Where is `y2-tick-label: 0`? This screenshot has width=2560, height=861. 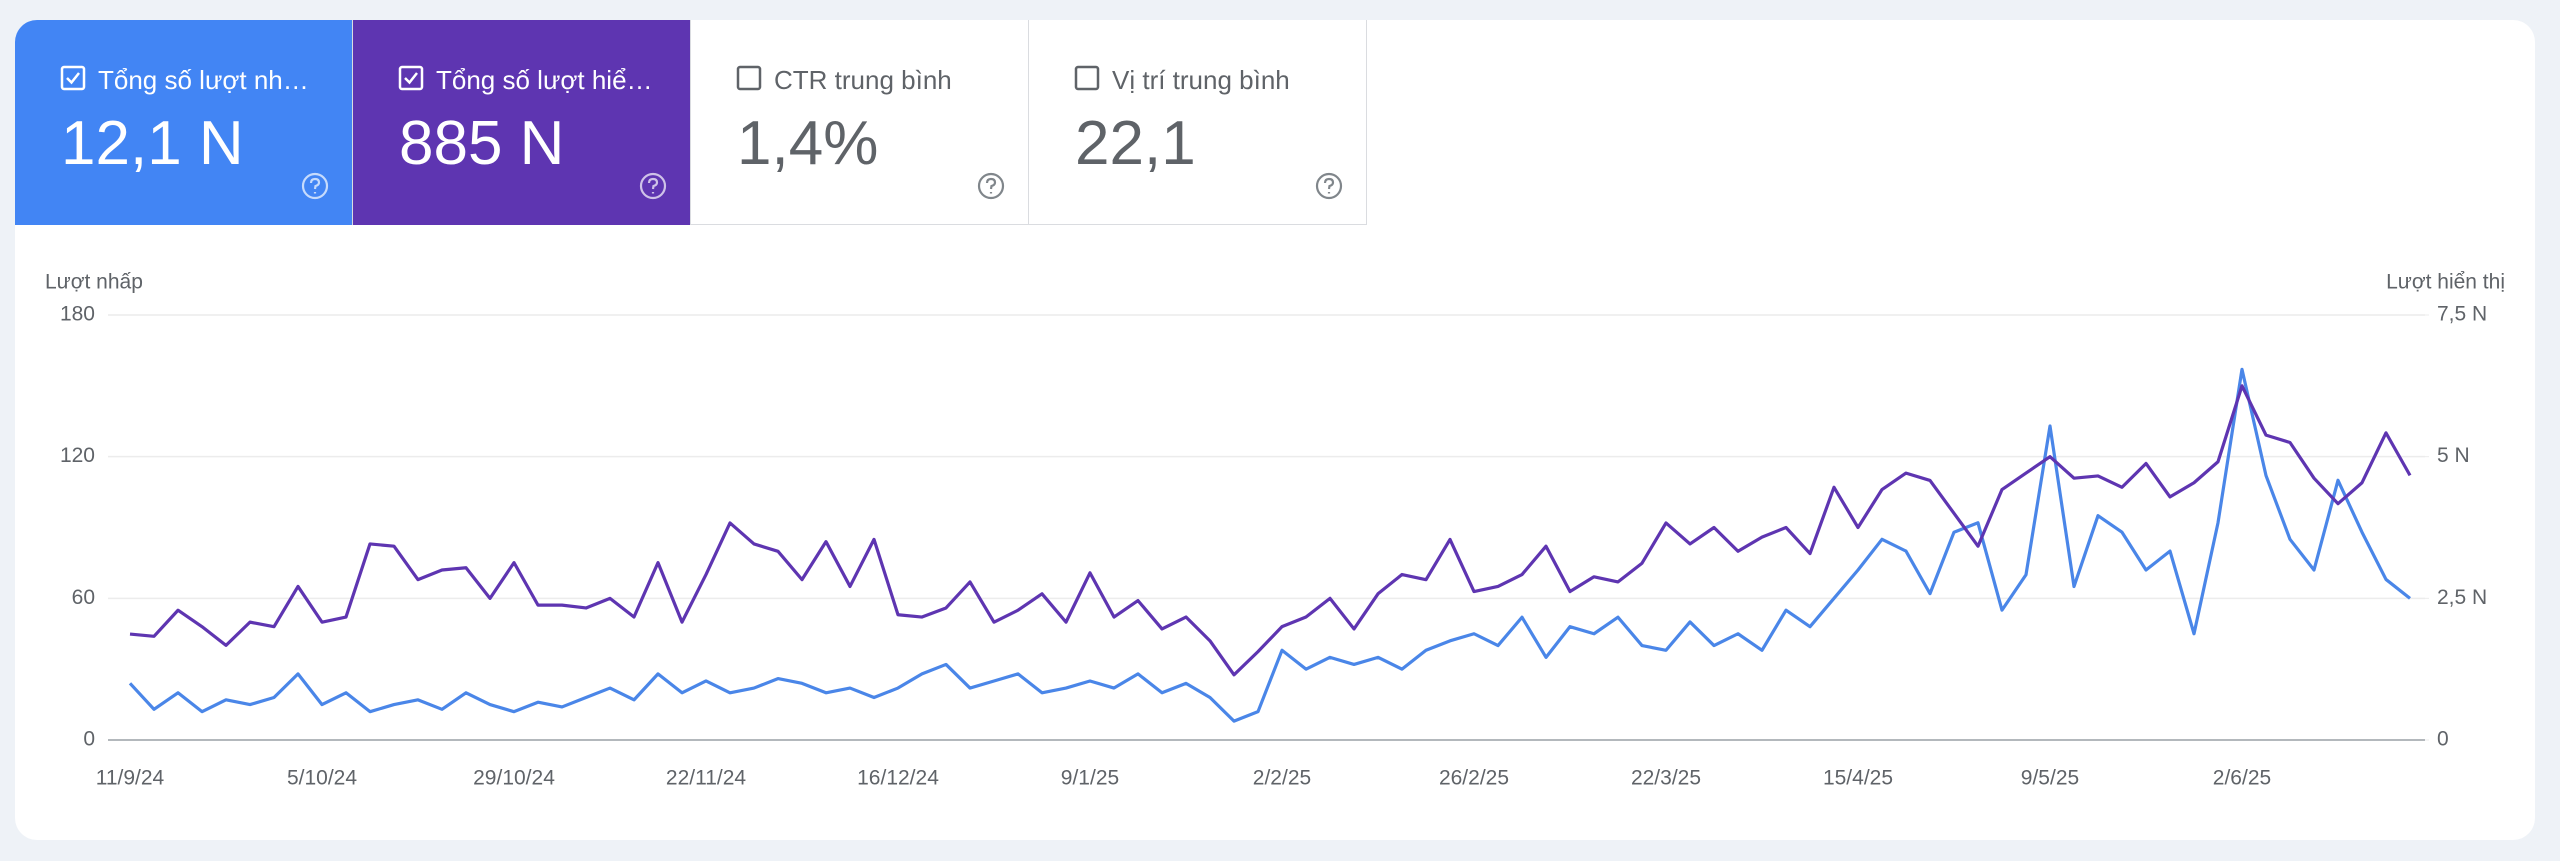 y2-tick-label: 0 is located at coordinates (2443, 739).